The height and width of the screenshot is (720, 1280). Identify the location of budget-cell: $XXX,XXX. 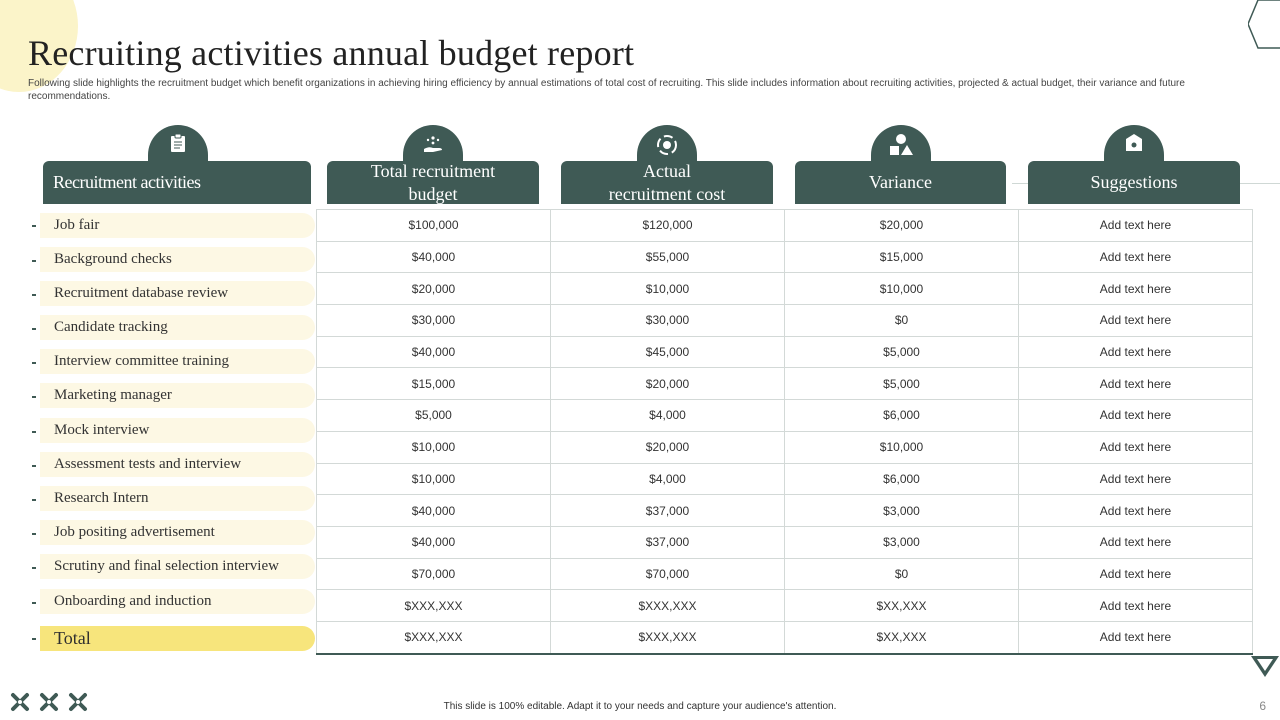
(433, 605).